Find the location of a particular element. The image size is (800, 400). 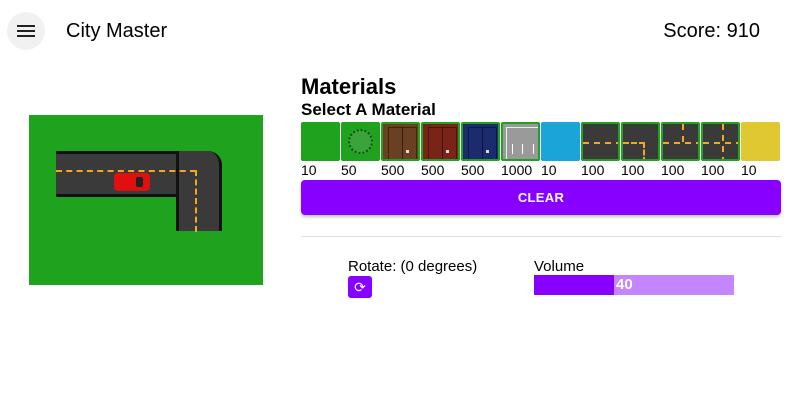

divider is located at coordinates (541, 236).